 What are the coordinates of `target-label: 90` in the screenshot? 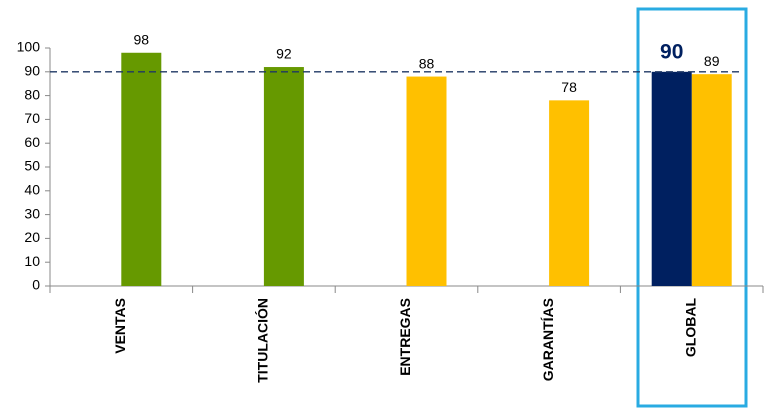 It's located at (671, 51).